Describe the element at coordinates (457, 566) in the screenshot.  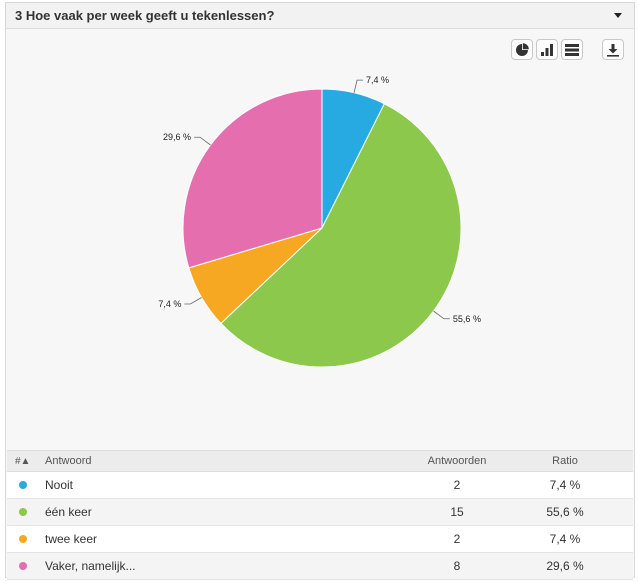
I see `answer-count: 8` at that location.